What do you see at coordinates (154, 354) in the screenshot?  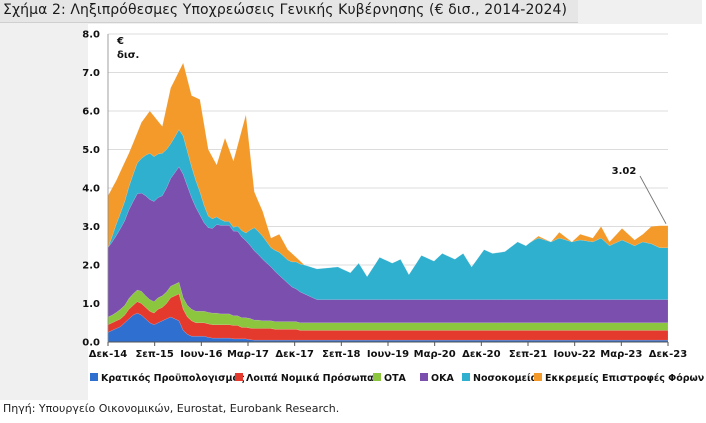 I see `x-tick-label: Σεπ-15` at bounding box center [154, 354].